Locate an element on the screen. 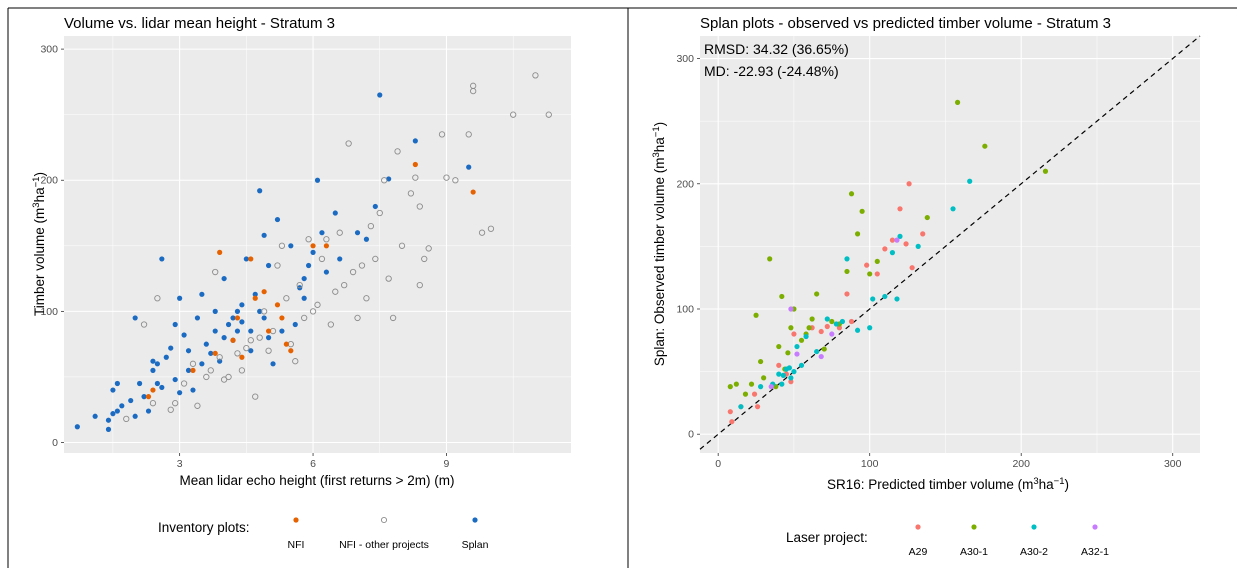  right-legend-title: Laser project: is located at coordinates (827, 537).